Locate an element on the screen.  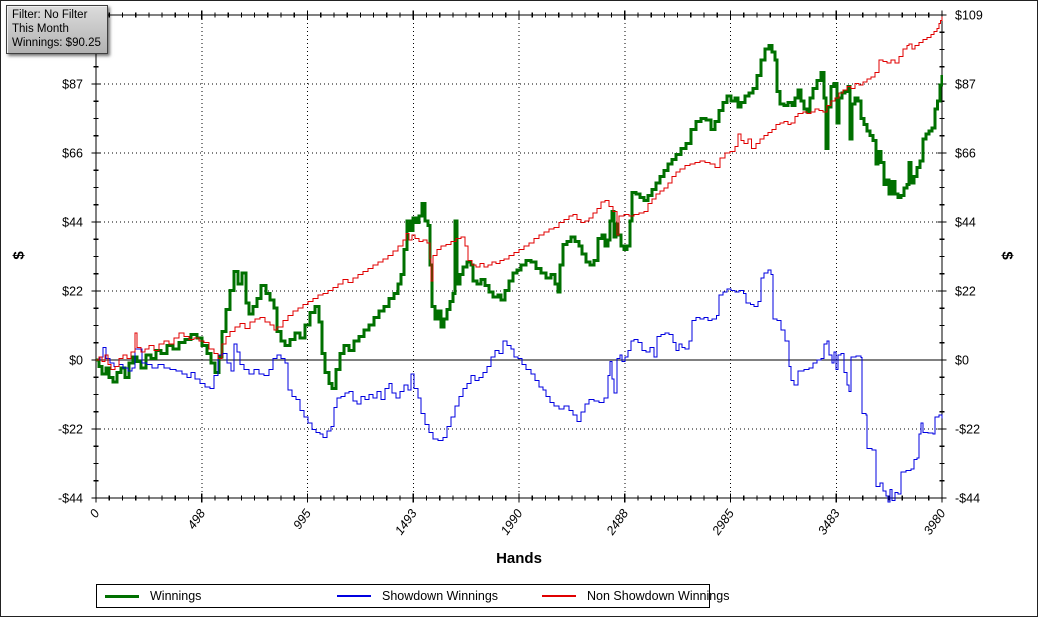
tooltip-period-line: This Month is located at coordinates (40, 29).